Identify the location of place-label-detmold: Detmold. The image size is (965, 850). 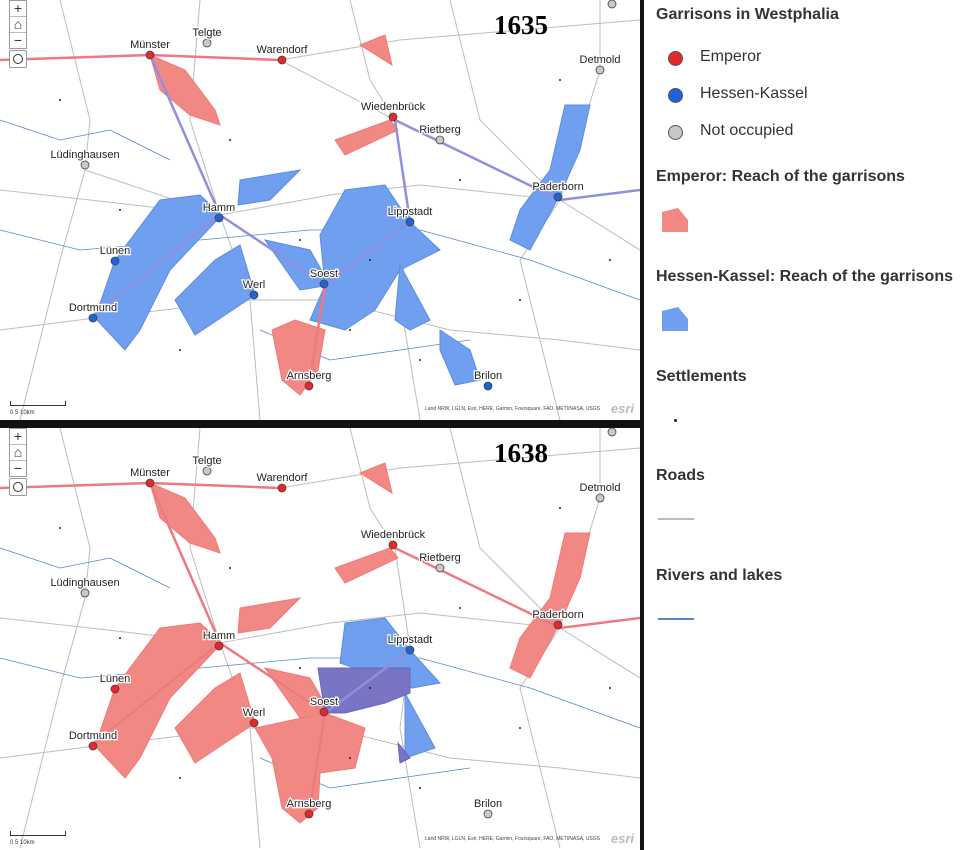
(600, 60).